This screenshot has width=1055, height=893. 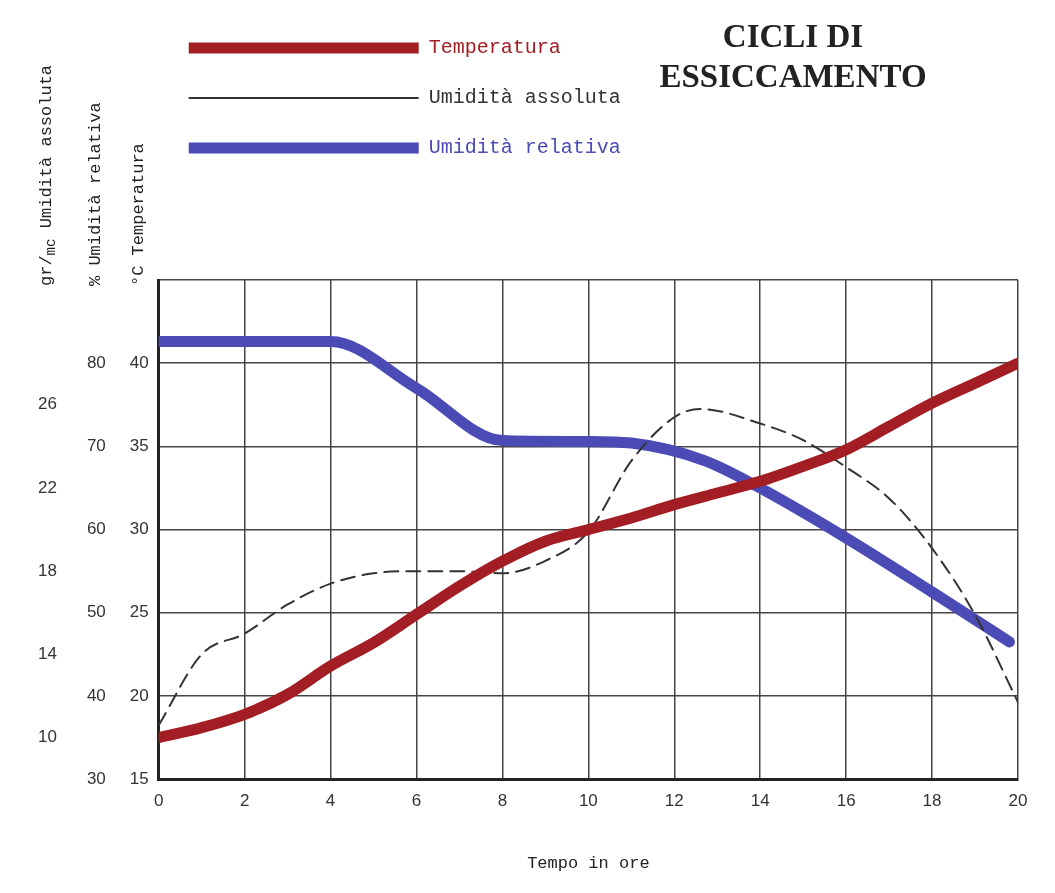 What do you see at coordinates (524, 148) in the screenshot?
I see `text: Umidità relativa` at bounding box center [524, 148].